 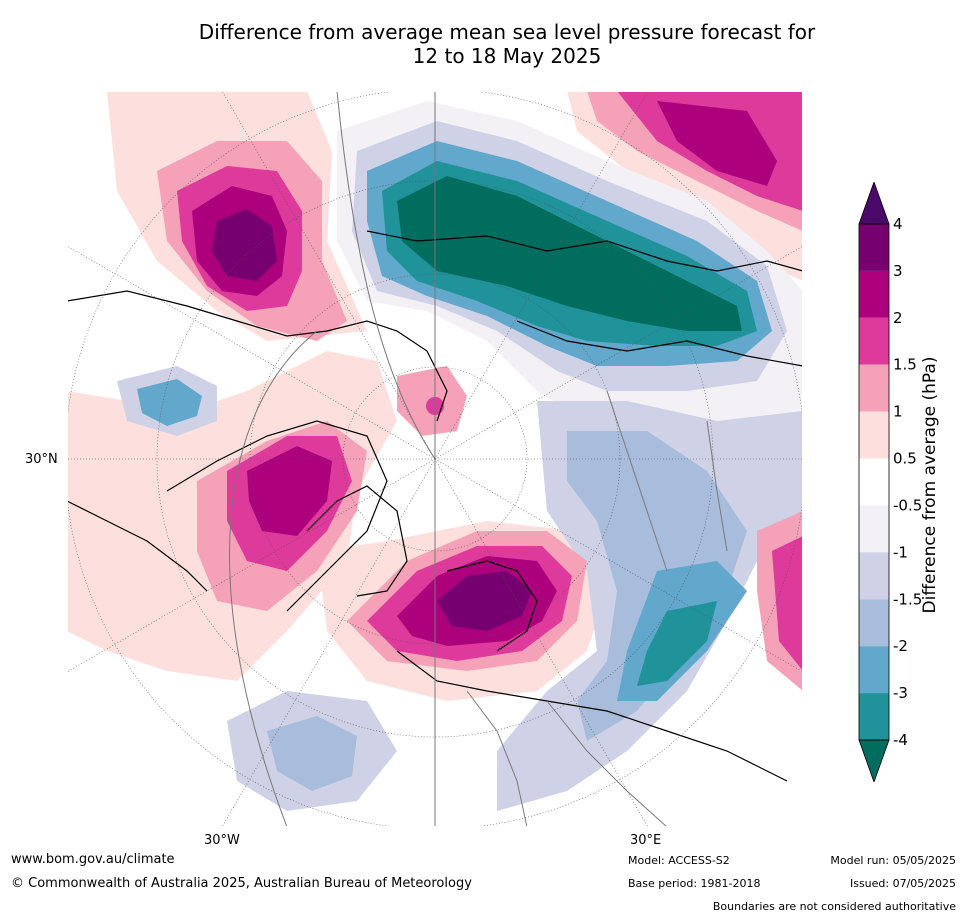 What do you see at coordinates (907, 505) in the screenshot?
I see `colorbar-tick-label: -0.5` at bounding box center [907, 505].